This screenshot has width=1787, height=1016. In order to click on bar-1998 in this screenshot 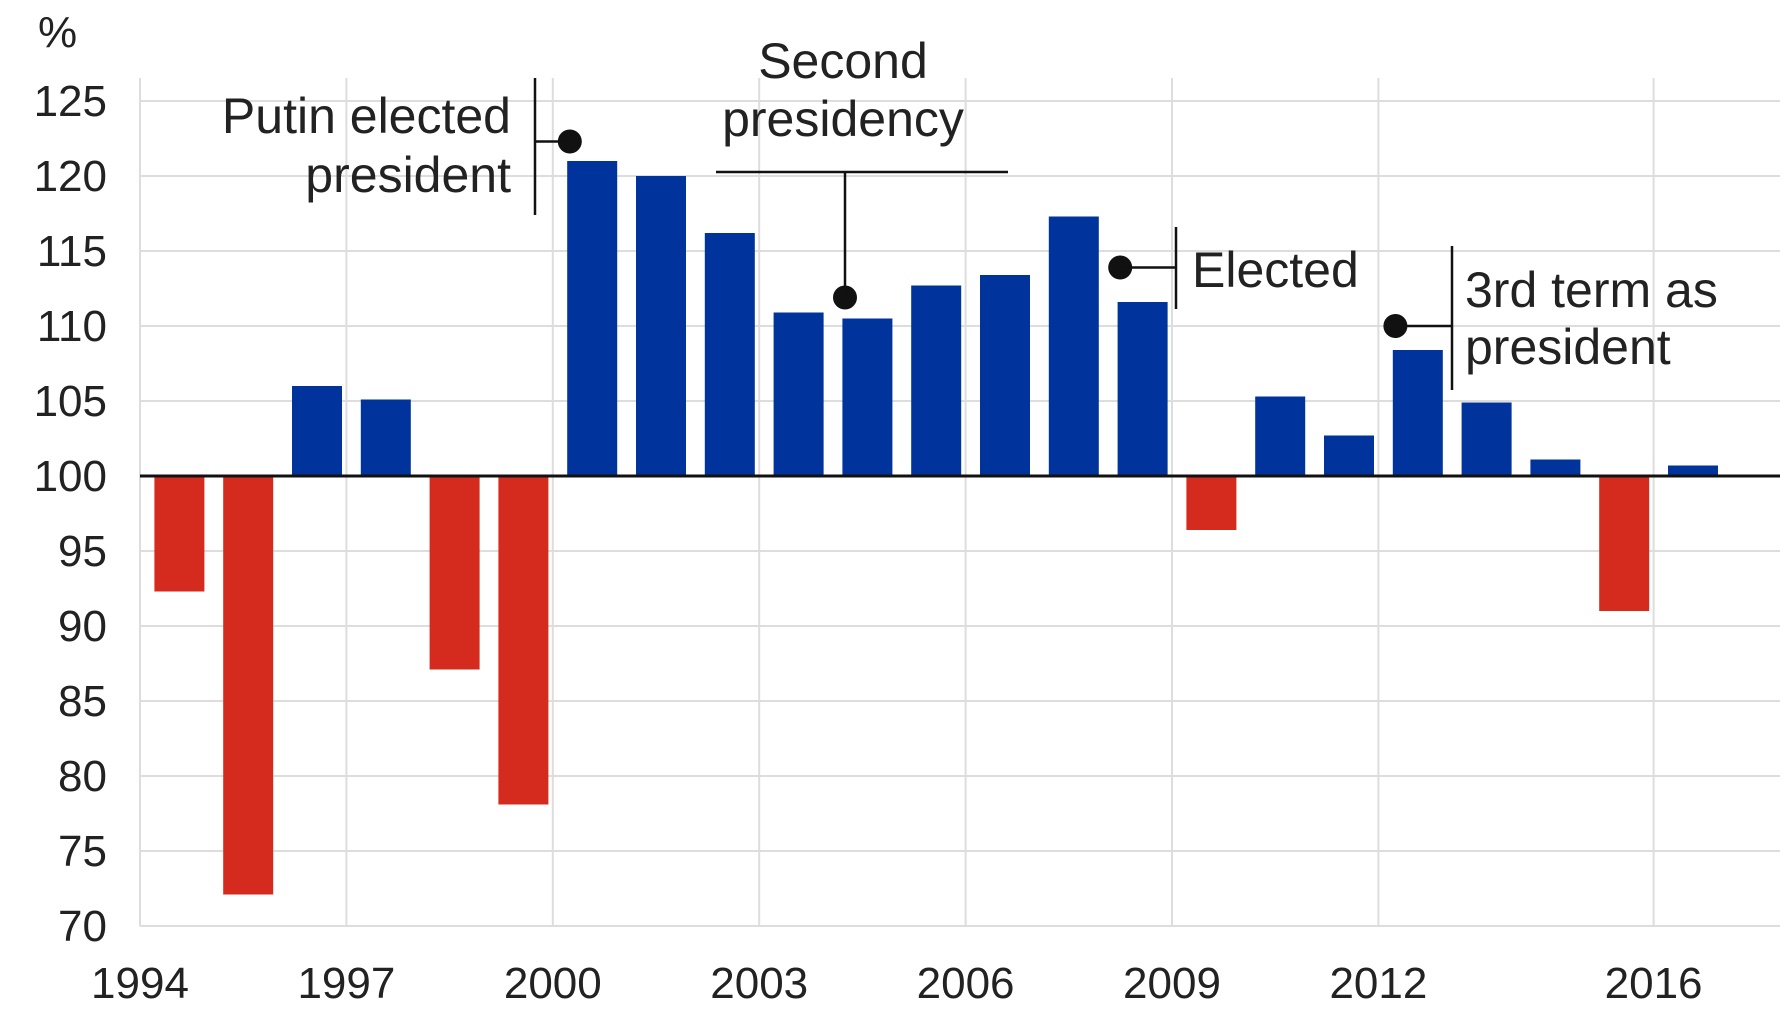, I will do `click(385, 437)`.